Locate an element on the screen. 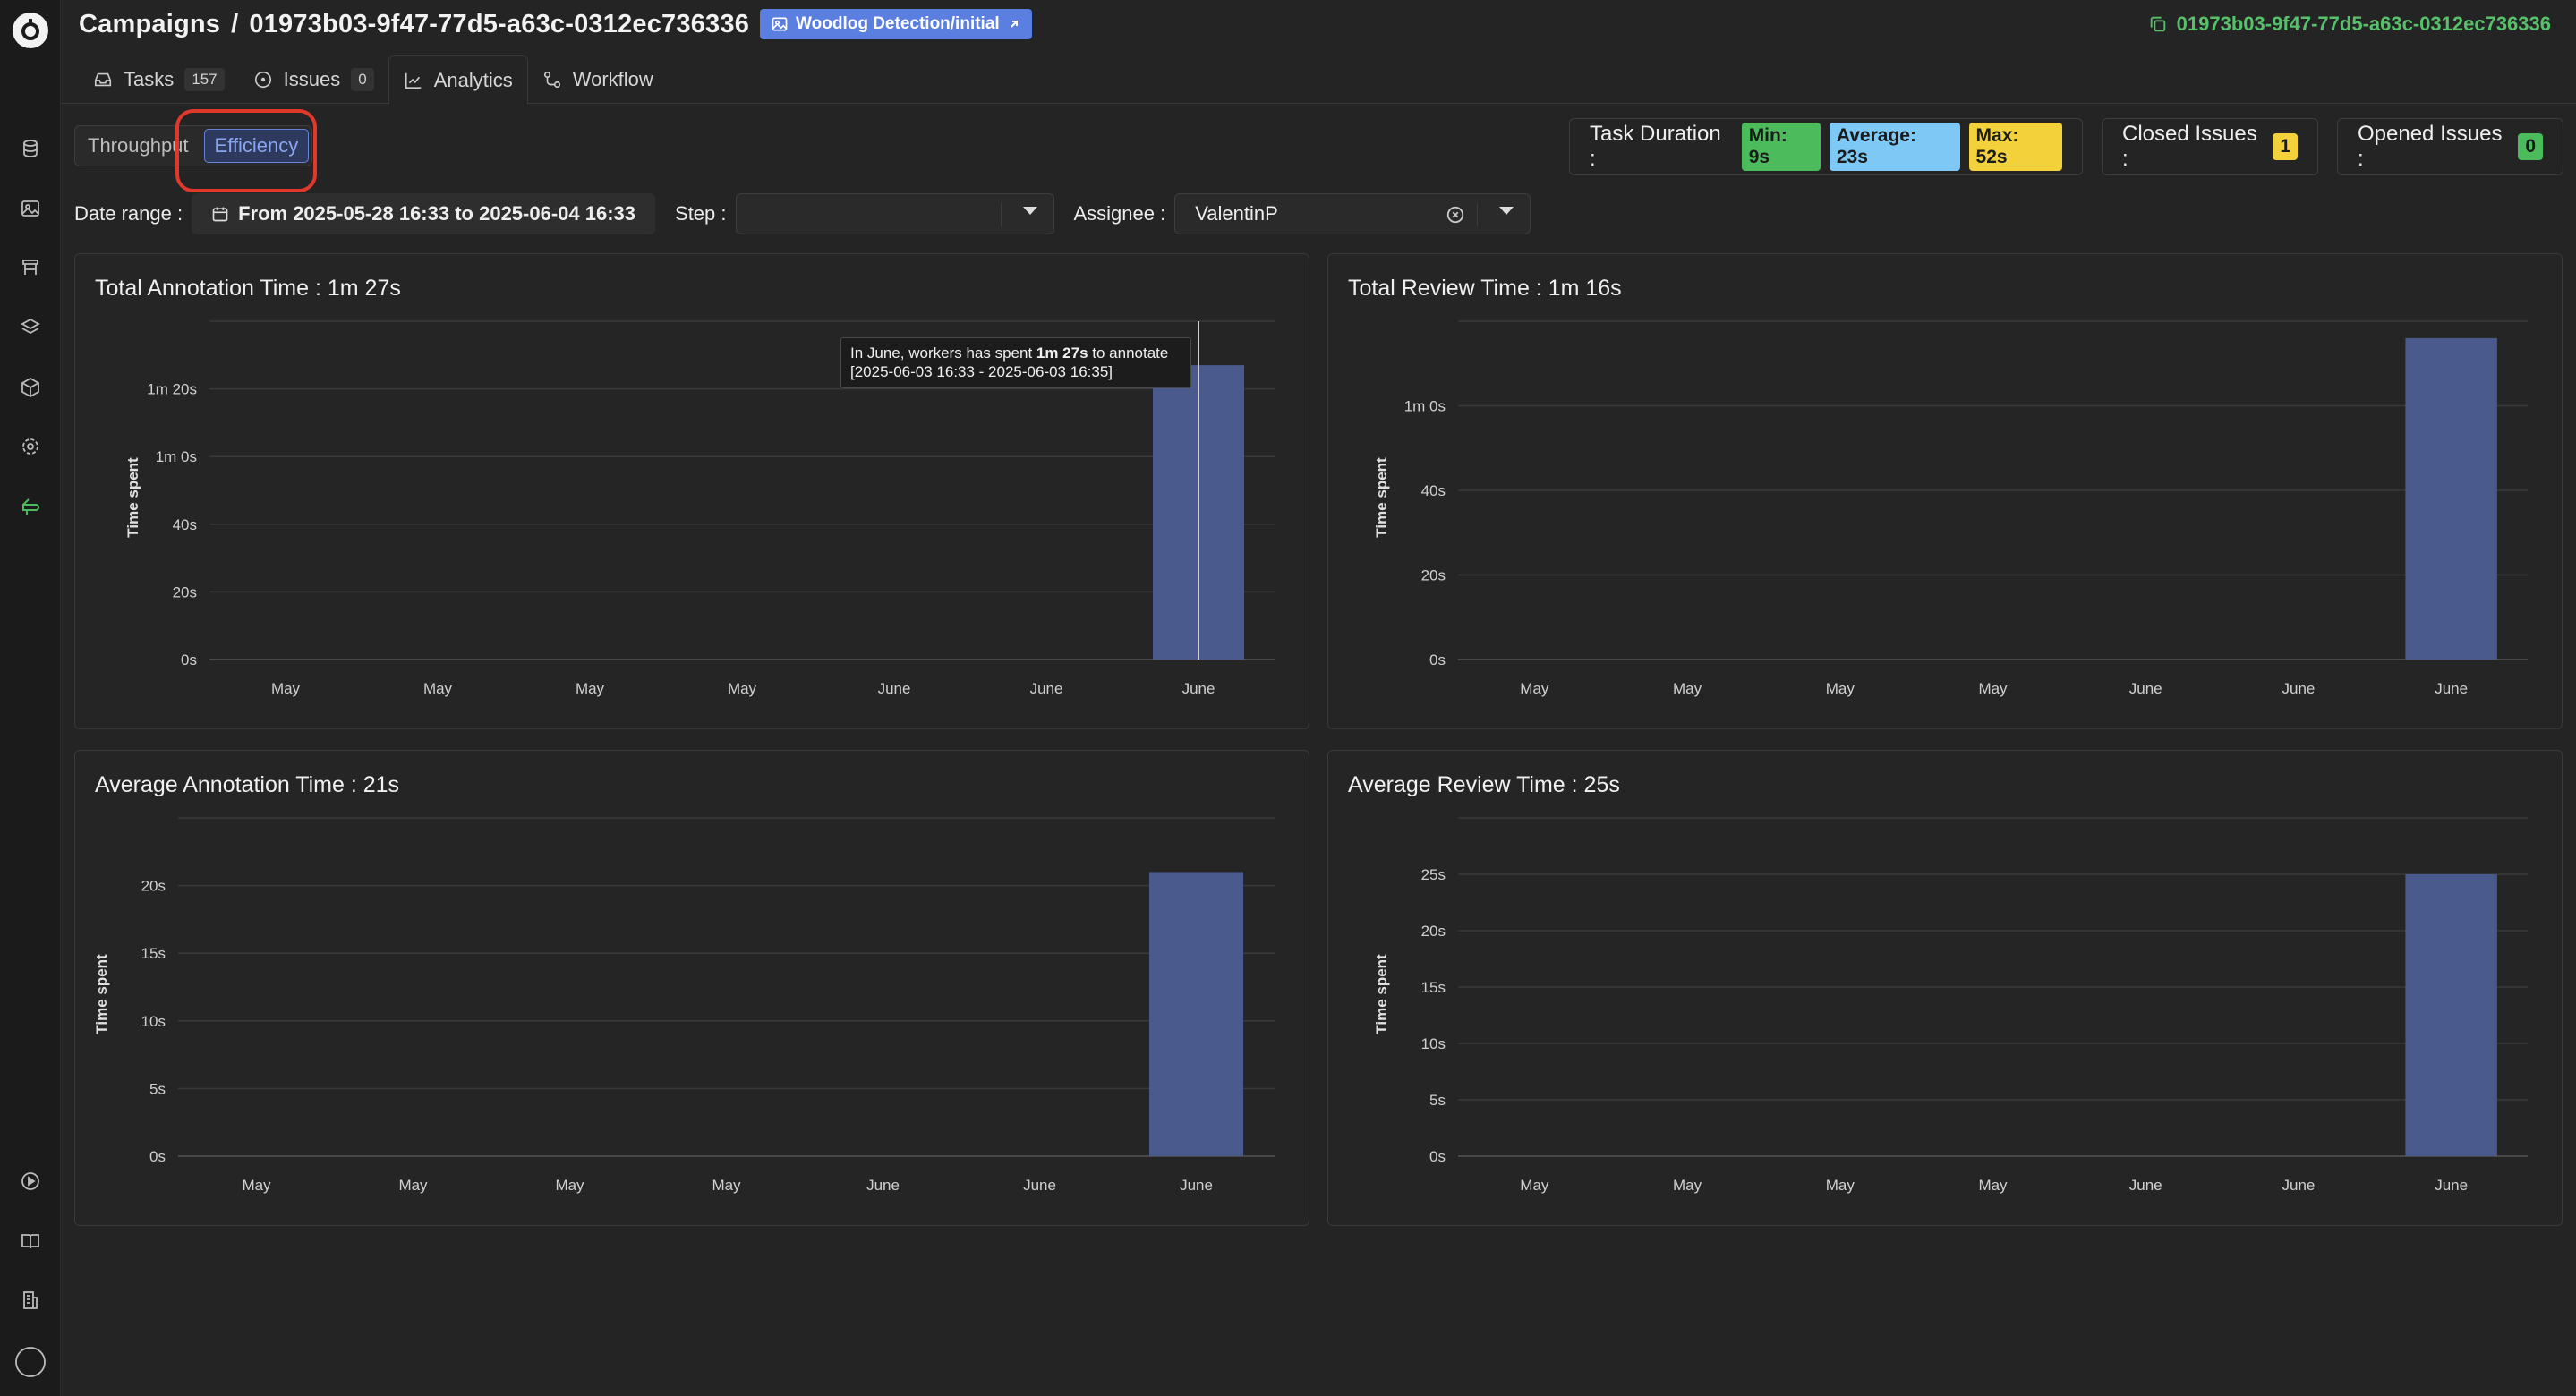  y-tick-label: 5s is located at coordinates (157, 1088).